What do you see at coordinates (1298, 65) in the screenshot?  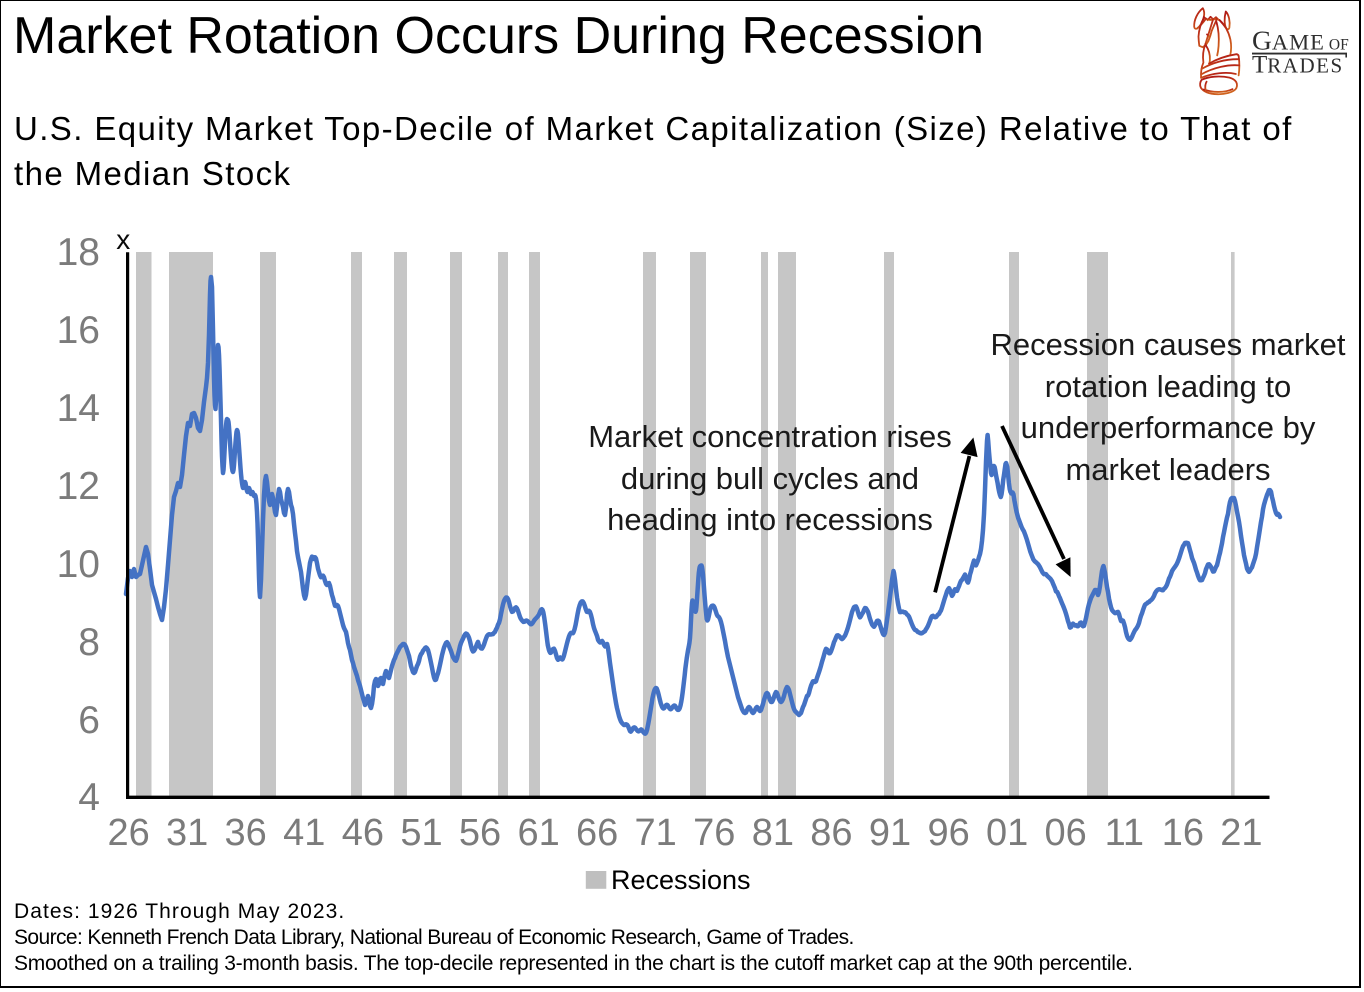 I see `svg-text: TRADES` at bounding box center [1298, 65].